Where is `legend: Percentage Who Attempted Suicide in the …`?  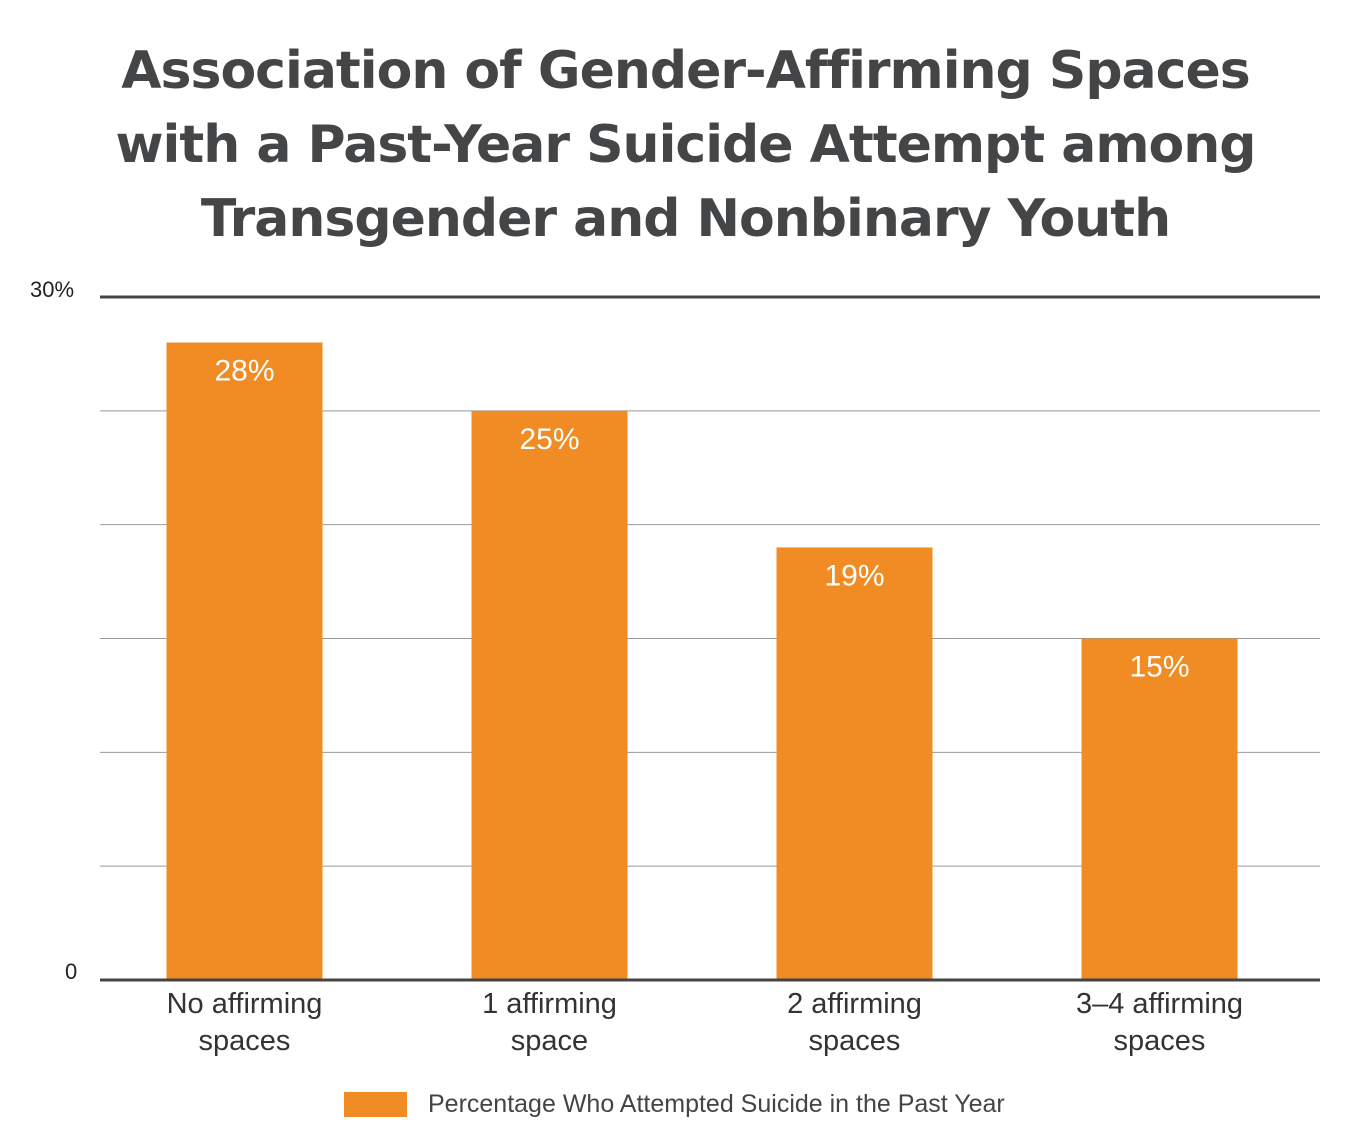
legend: Percentage Who Attempted Suicide in the … is located at coordinates (674, 1104).